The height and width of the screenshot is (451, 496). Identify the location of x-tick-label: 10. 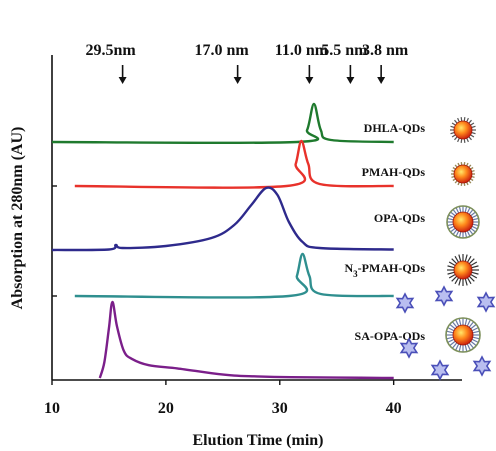
(52, 408).